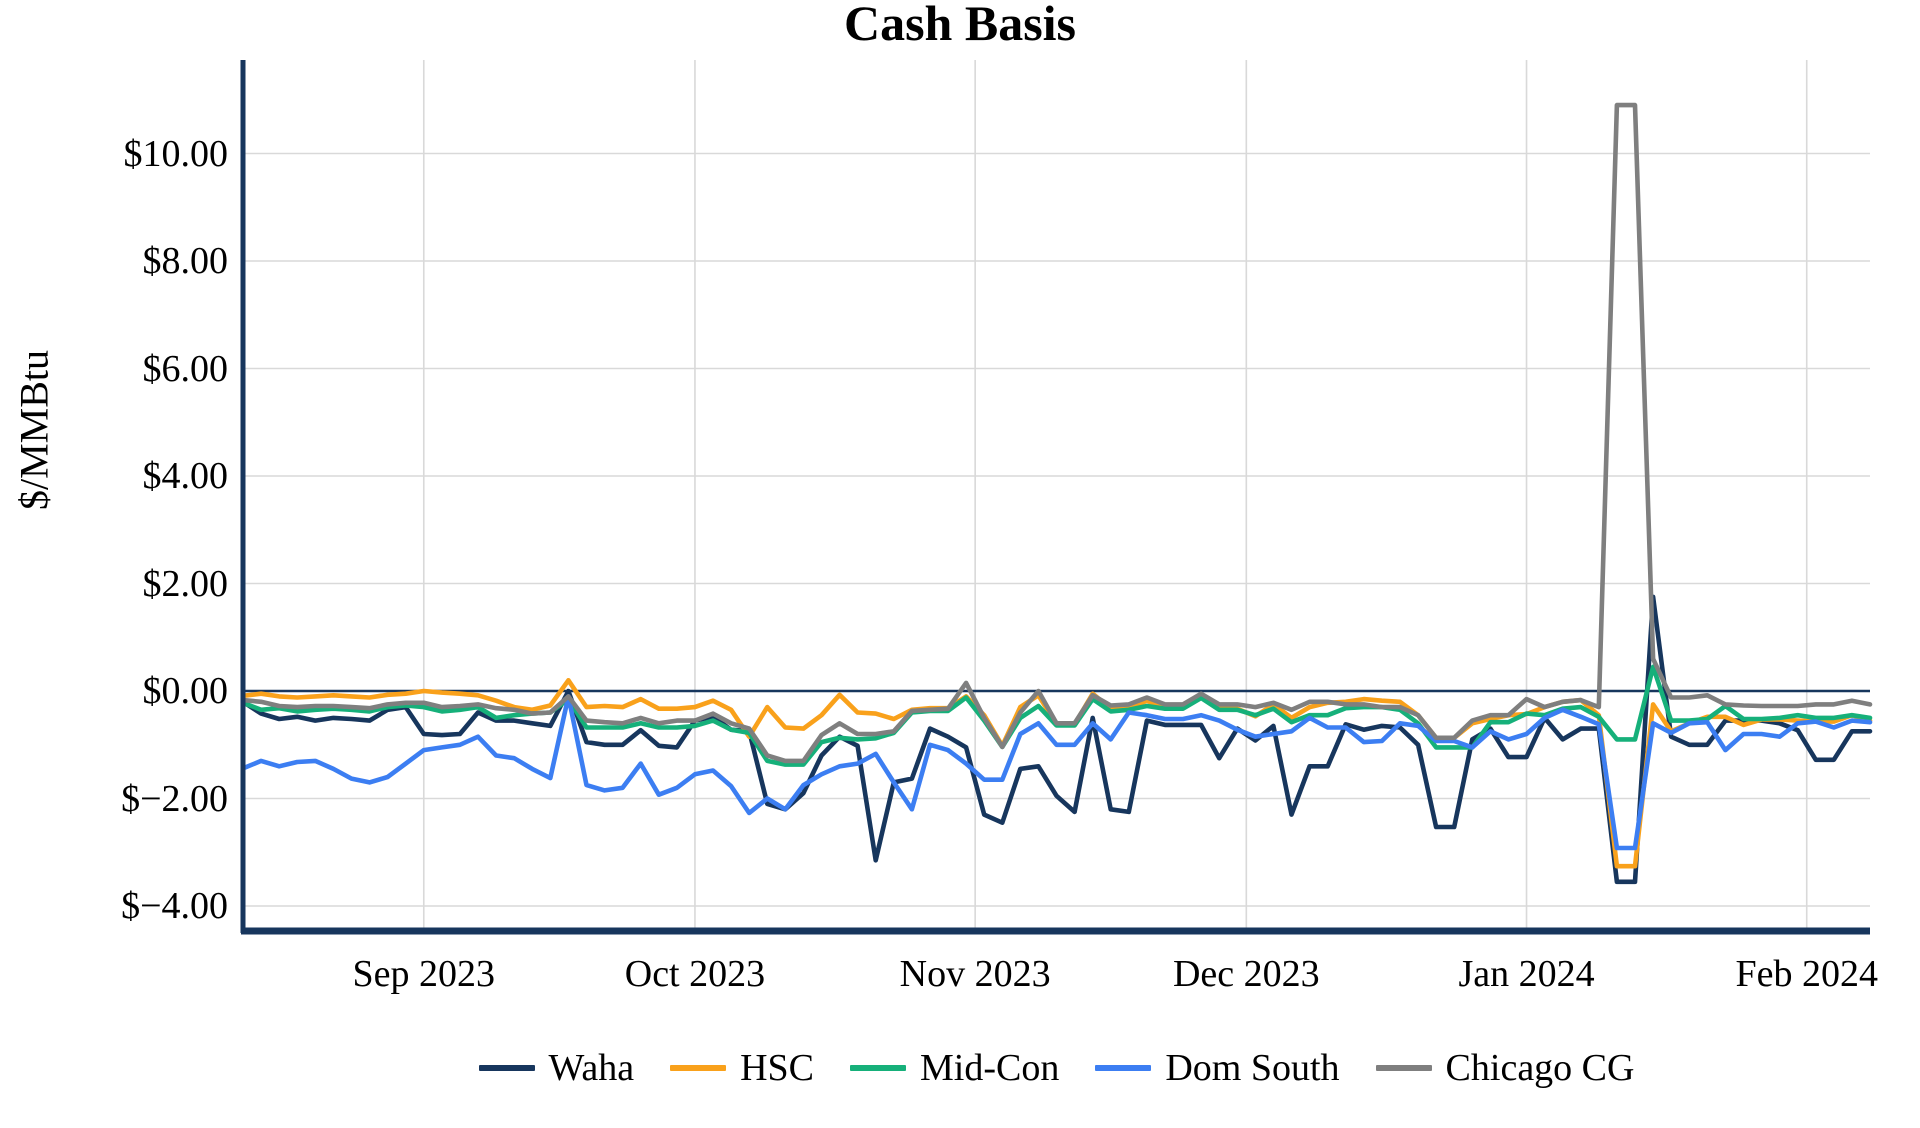  Describe the element at coordinates (185, 261) in the screenshot. I see `y-tick-label: $8.00` at that location.